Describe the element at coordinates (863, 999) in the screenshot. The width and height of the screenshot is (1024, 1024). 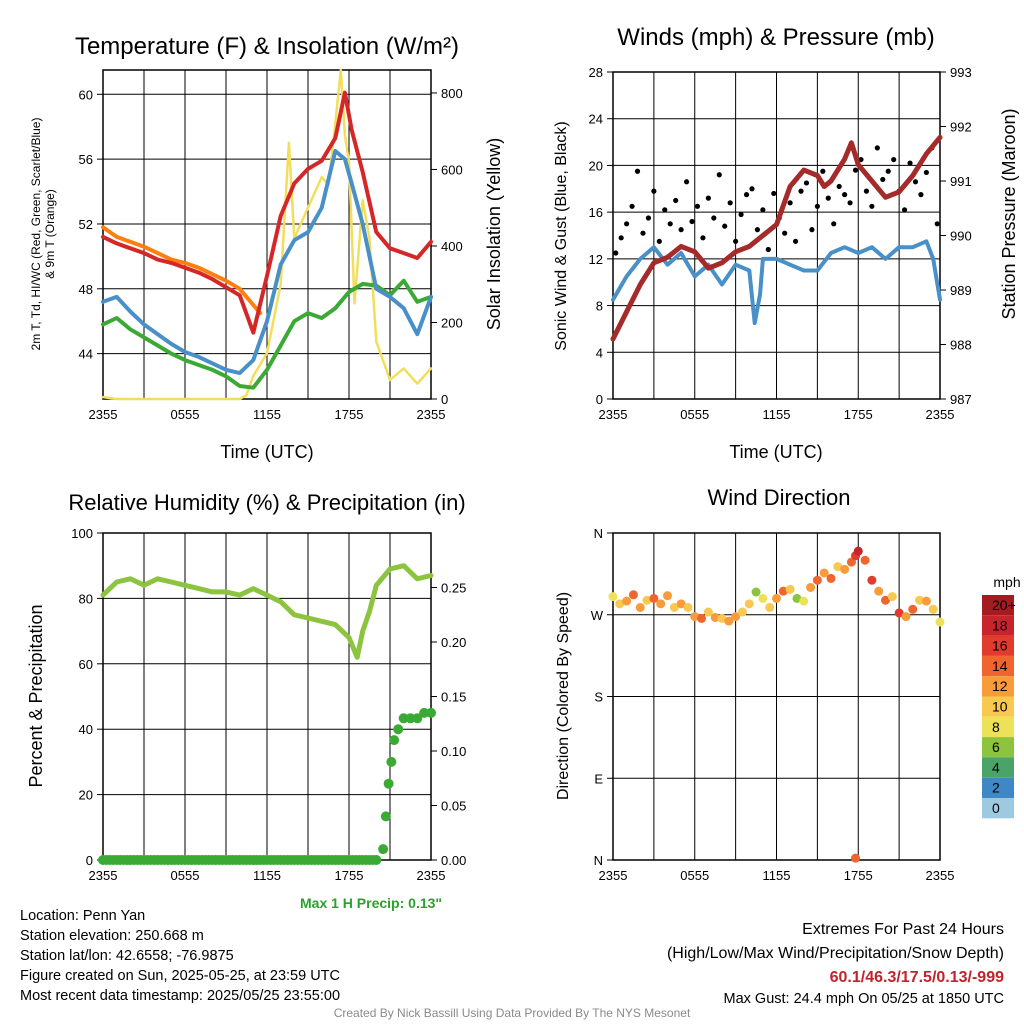
I see `max-gust-text: Max Gust: 24.4 mph On 05/25 at 1850 UTC` at that location.